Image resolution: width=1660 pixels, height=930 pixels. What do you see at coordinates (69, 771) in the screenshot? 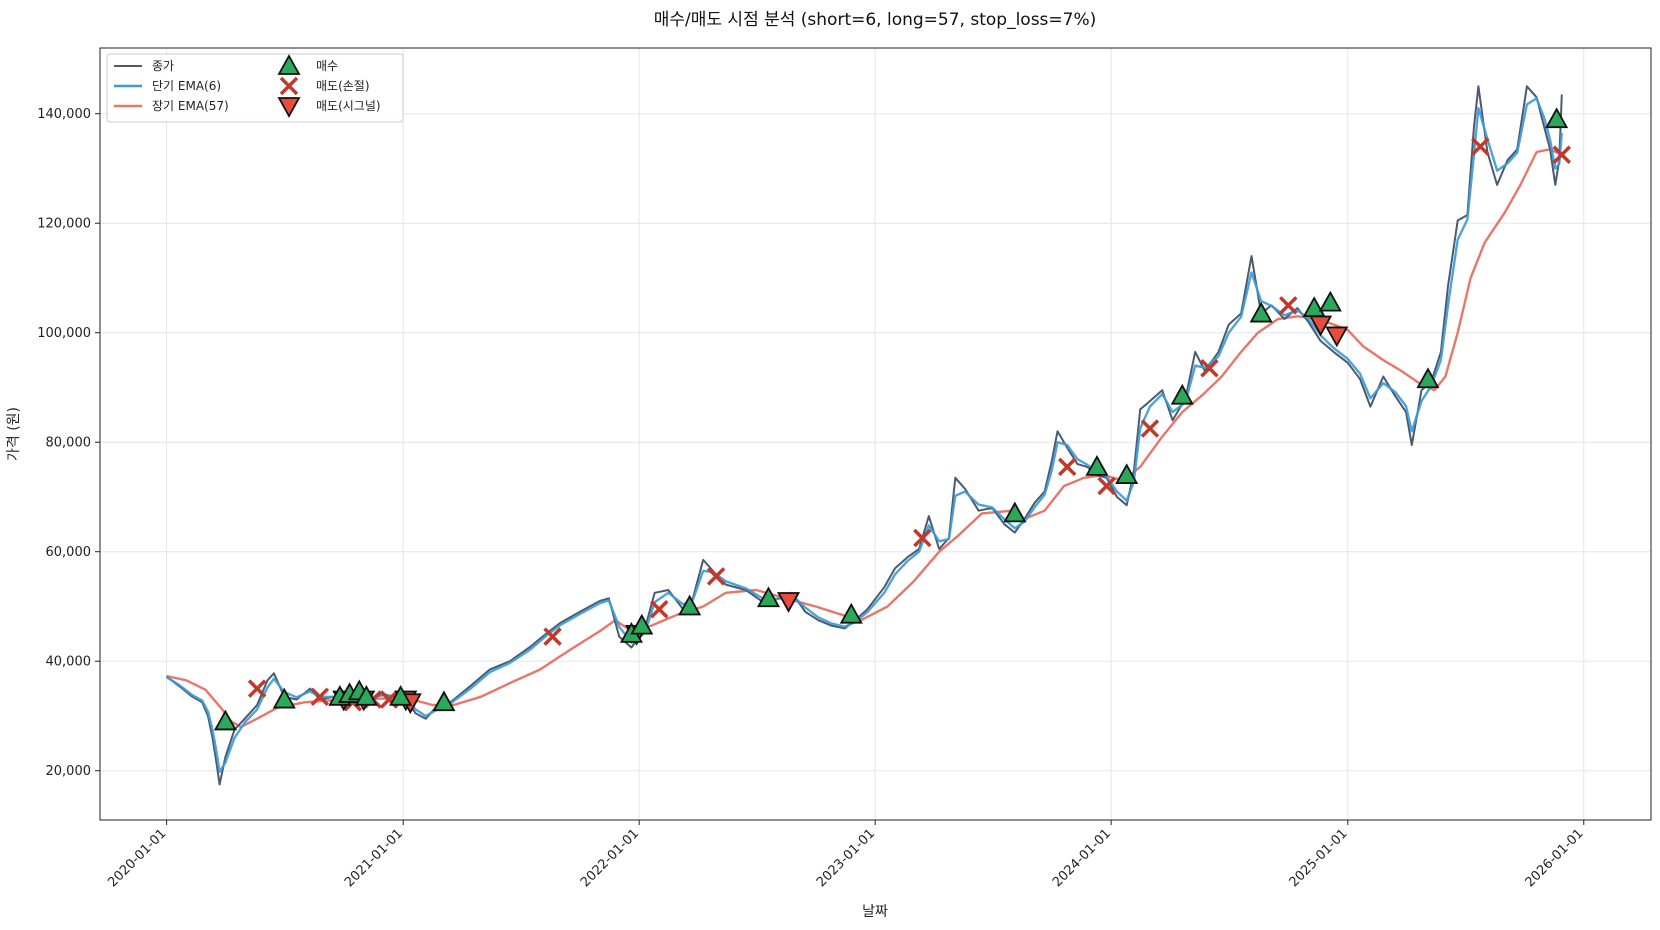
I see `y-tick-label: 20,000` at bounding box center [69, 771].